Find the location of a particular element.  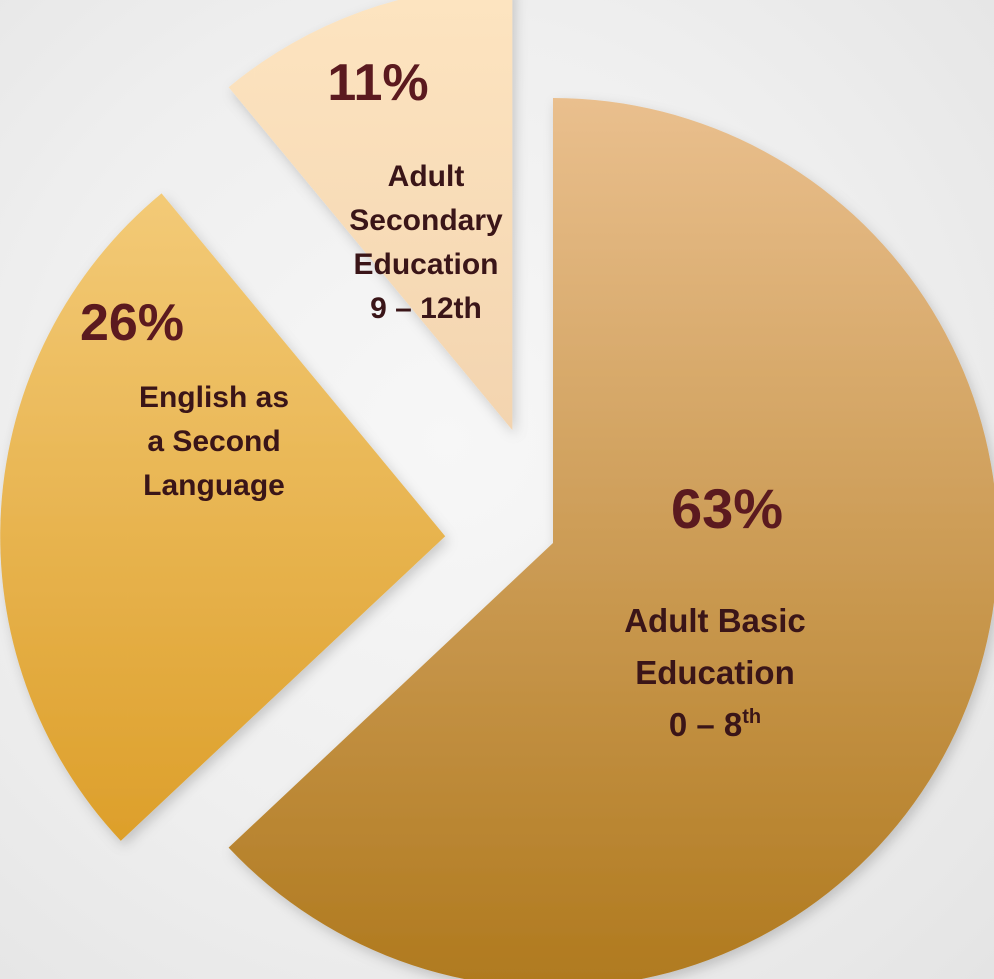

category-label-adult-basic-education: Adult Basic Education 0 – 8th is located at coordinates (715, 672).